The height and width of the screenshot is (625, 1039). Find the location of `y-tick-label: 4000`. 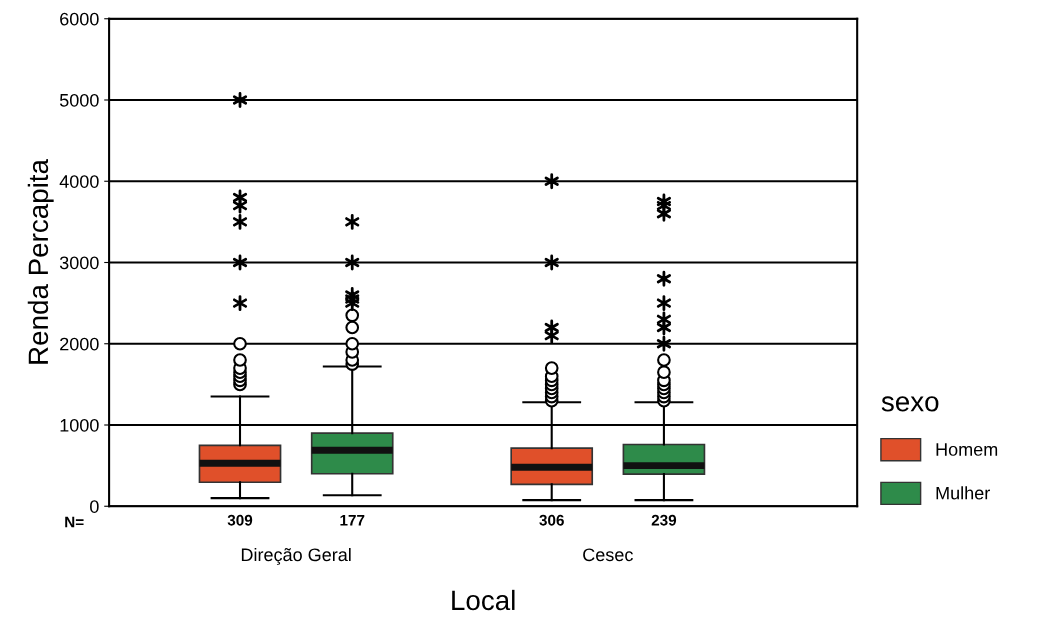

y-tick-label: 4000 is located at coordinates (79, 181).